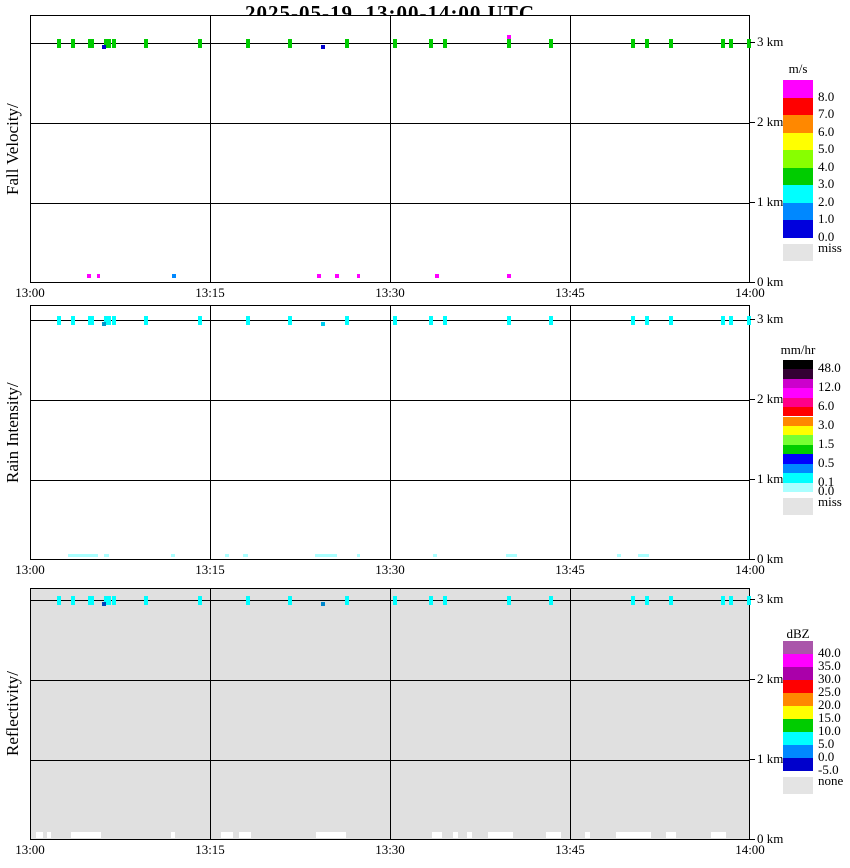 This screenshot has width=850, height=868. Describe the element at coordinates (830, 247) in the screenshot. I see `colorbar-missing-label: miss` at that location.